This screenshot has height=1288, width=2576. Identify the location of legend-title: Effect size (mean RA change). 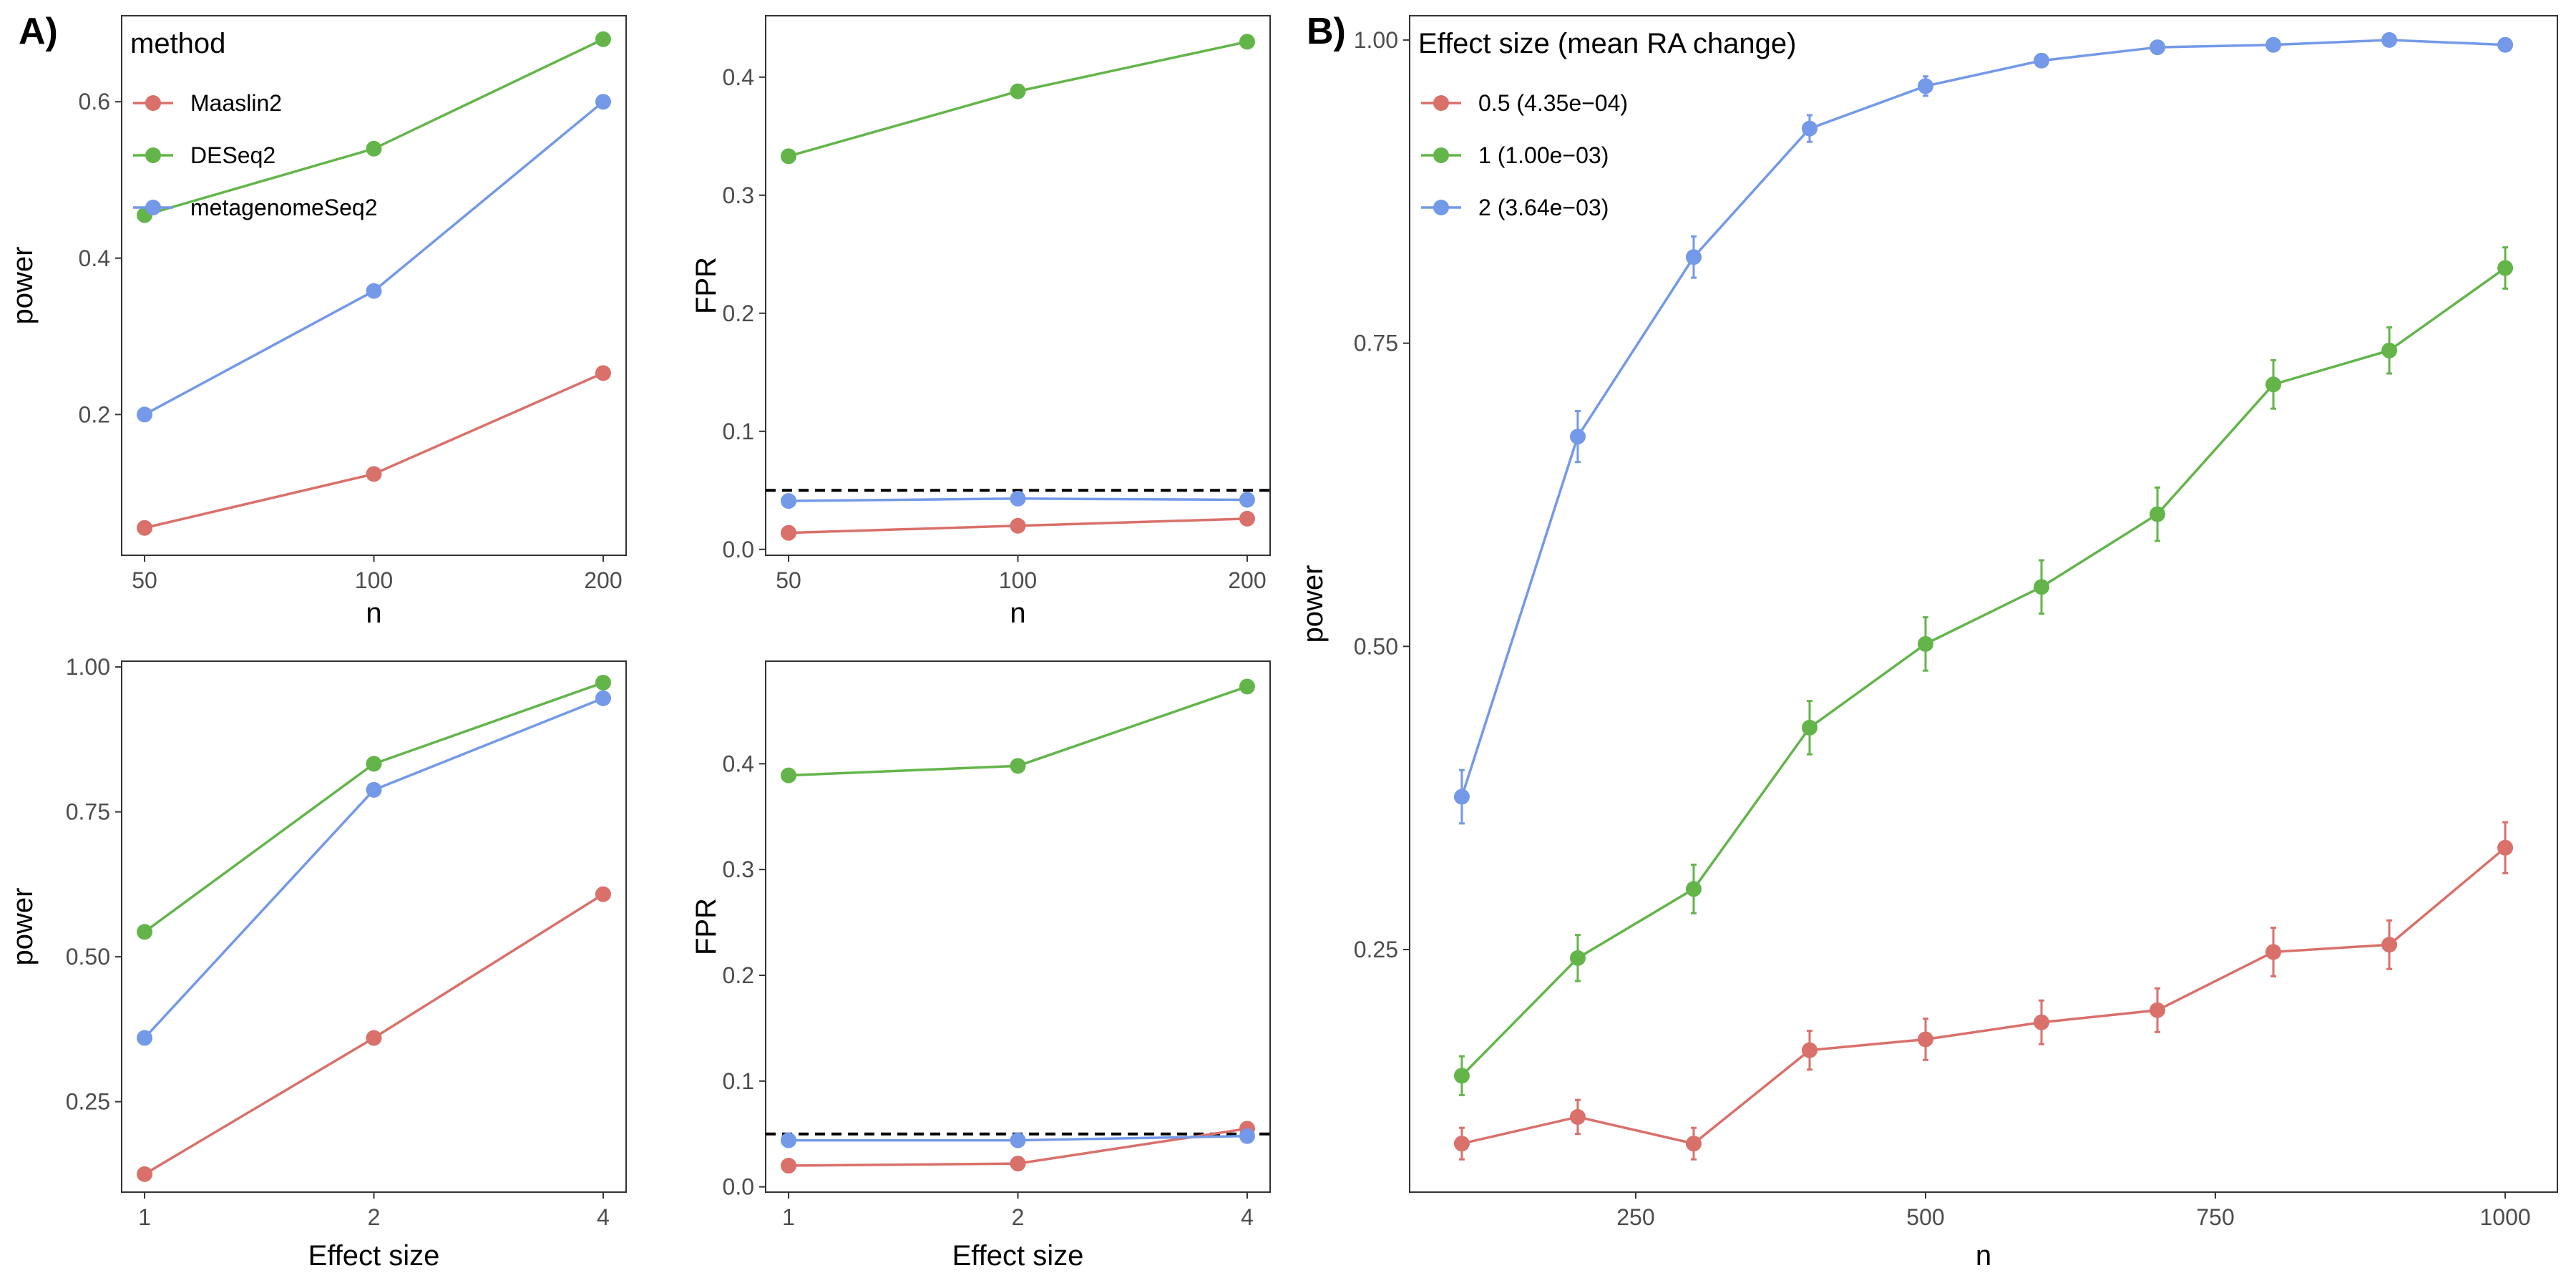
(1607, 43).